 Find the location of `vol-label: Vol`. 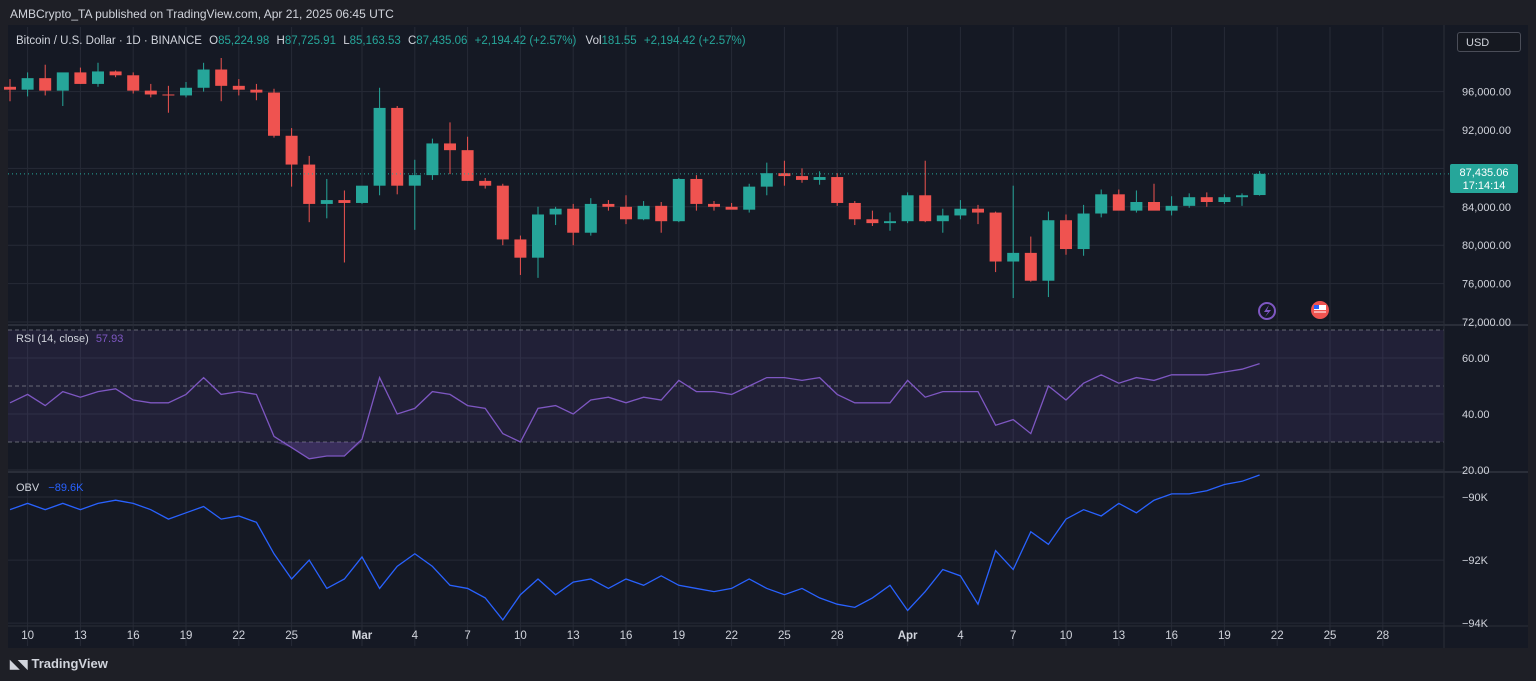

vol-label: Vol is located at coordinates (594, 41).